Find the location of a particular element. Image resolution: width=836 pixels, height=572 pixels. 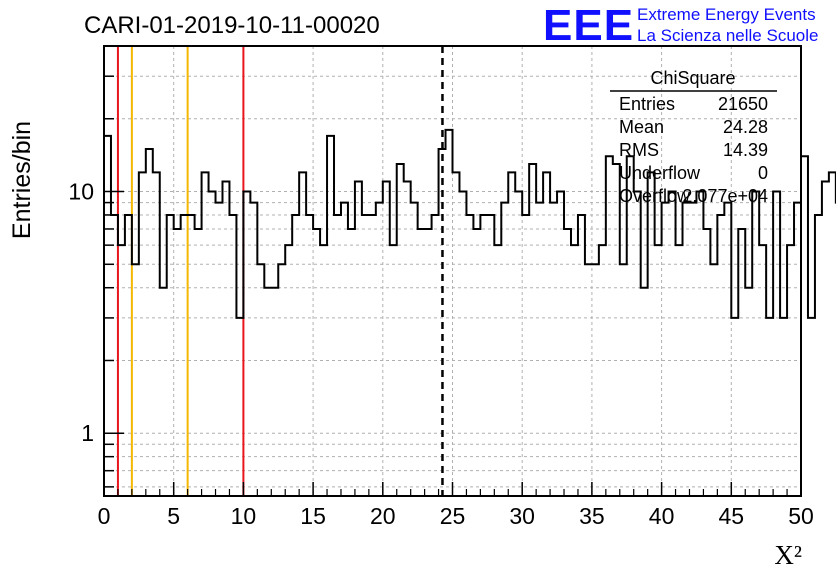

x-tick-label: 40 is located at coordinates (662, 516).